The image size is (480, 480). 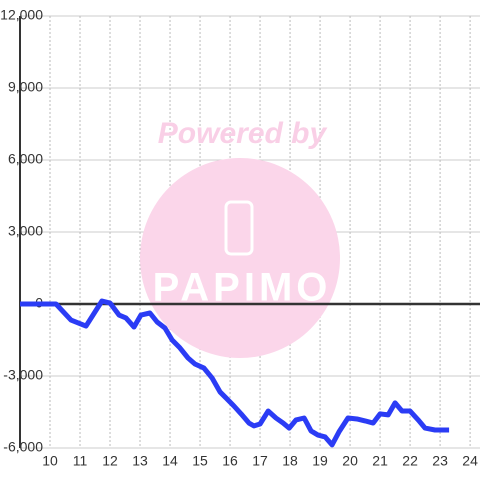 I want to click on x-tick-label: 18, so click(x=290, y=461).